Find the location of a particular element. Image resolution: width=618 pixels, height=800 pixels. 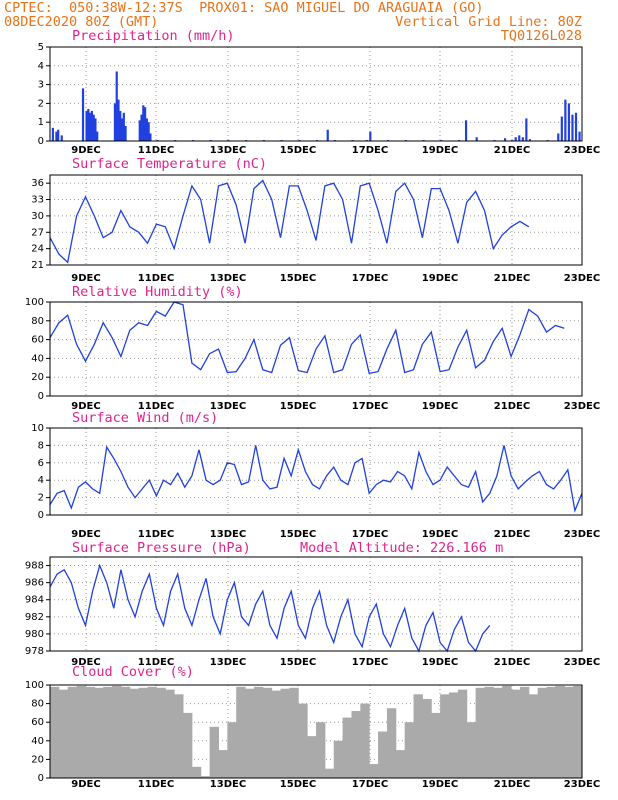

precip-xtick: 23DEC is located at coordinates (582, 150).